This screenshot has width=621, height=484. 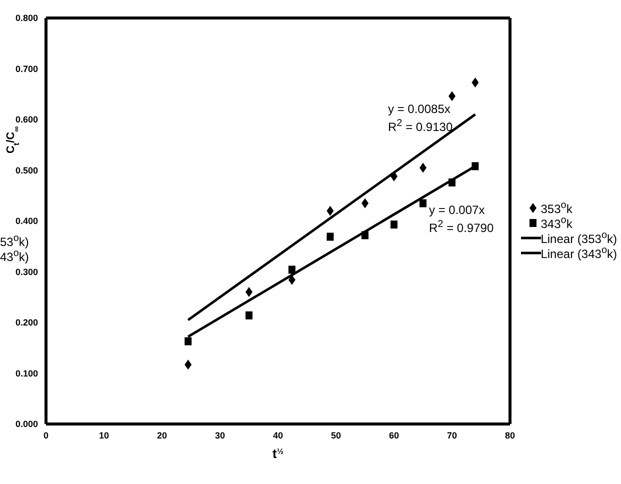 I want to click on x-tick-label: 50, so click(x=336, y=435).